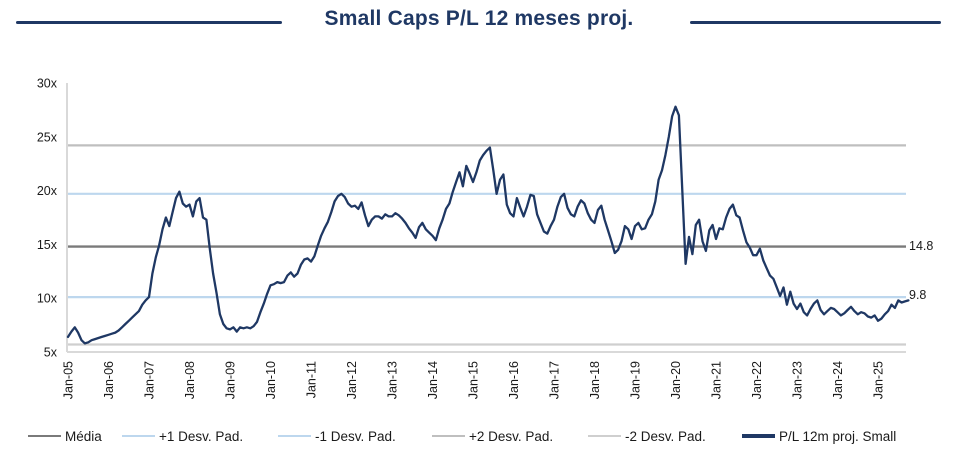 This screenshot has height=455, width=958. I want to click on legend-label: -2 Desv. Pad., so click(665, 436).